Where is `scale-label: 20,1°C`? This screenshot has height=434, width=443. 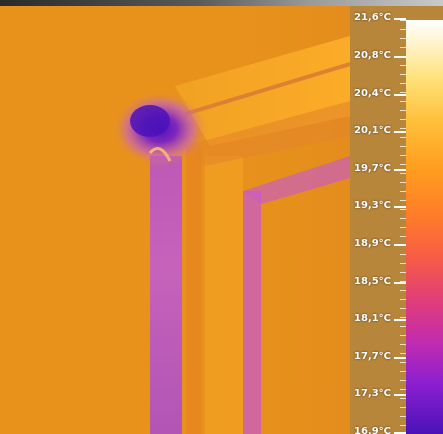 scale-label: 20,1°C is located at coordinates (380, 130).